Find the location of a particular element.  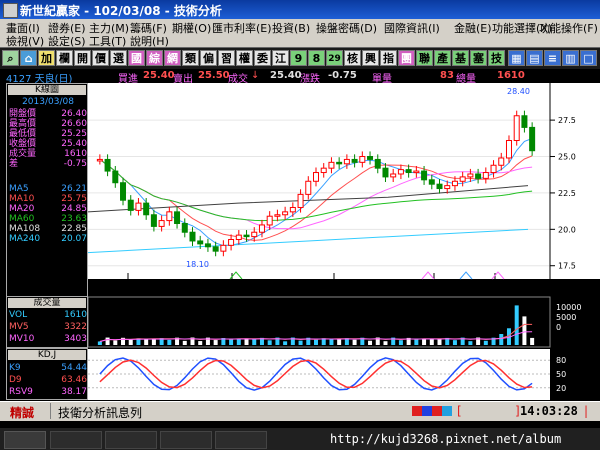

tool-btn-29: 29 is located at coordinates (334, 58).